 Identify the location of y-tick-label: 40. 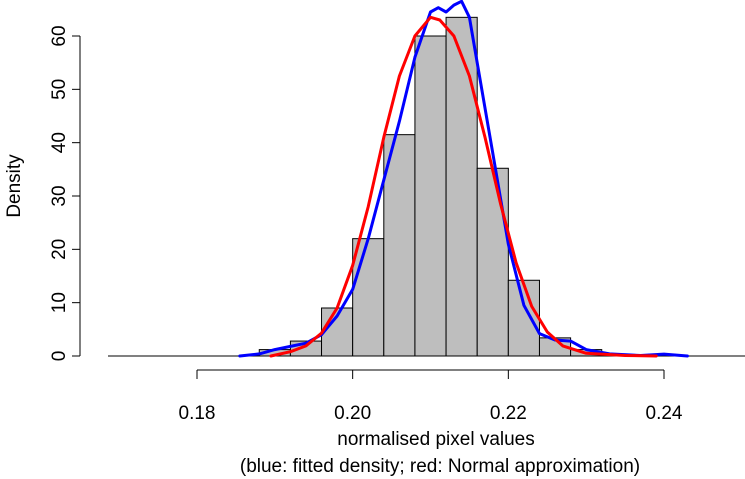
(59, 142).